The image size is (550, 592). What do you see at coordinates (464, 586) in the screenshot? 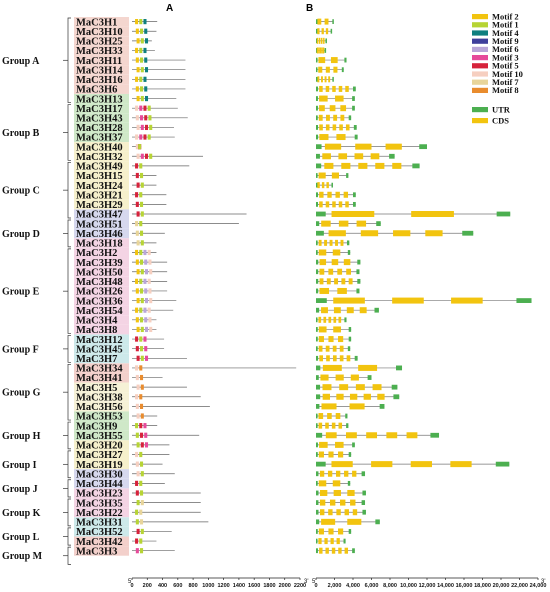
I see `axis-tick-label: 16,000` at bounding box center [464, 586].